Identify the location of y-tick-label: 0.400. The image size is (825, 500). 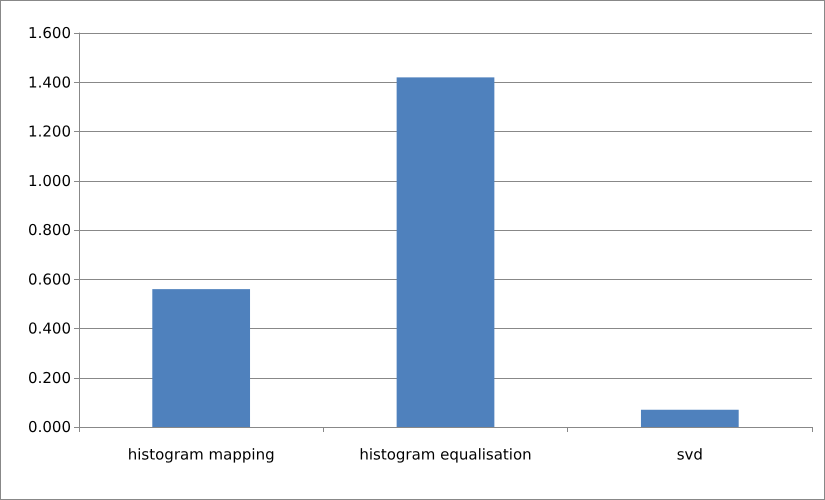
(49, 329).